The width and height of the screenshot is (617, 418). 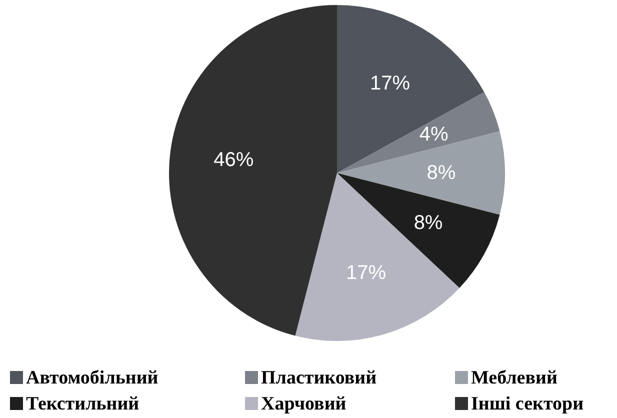 What do you see at coordinates (303, 404) in the screenshot?
I see `legend-label: Харчовий` at bounding box center [303, 404].